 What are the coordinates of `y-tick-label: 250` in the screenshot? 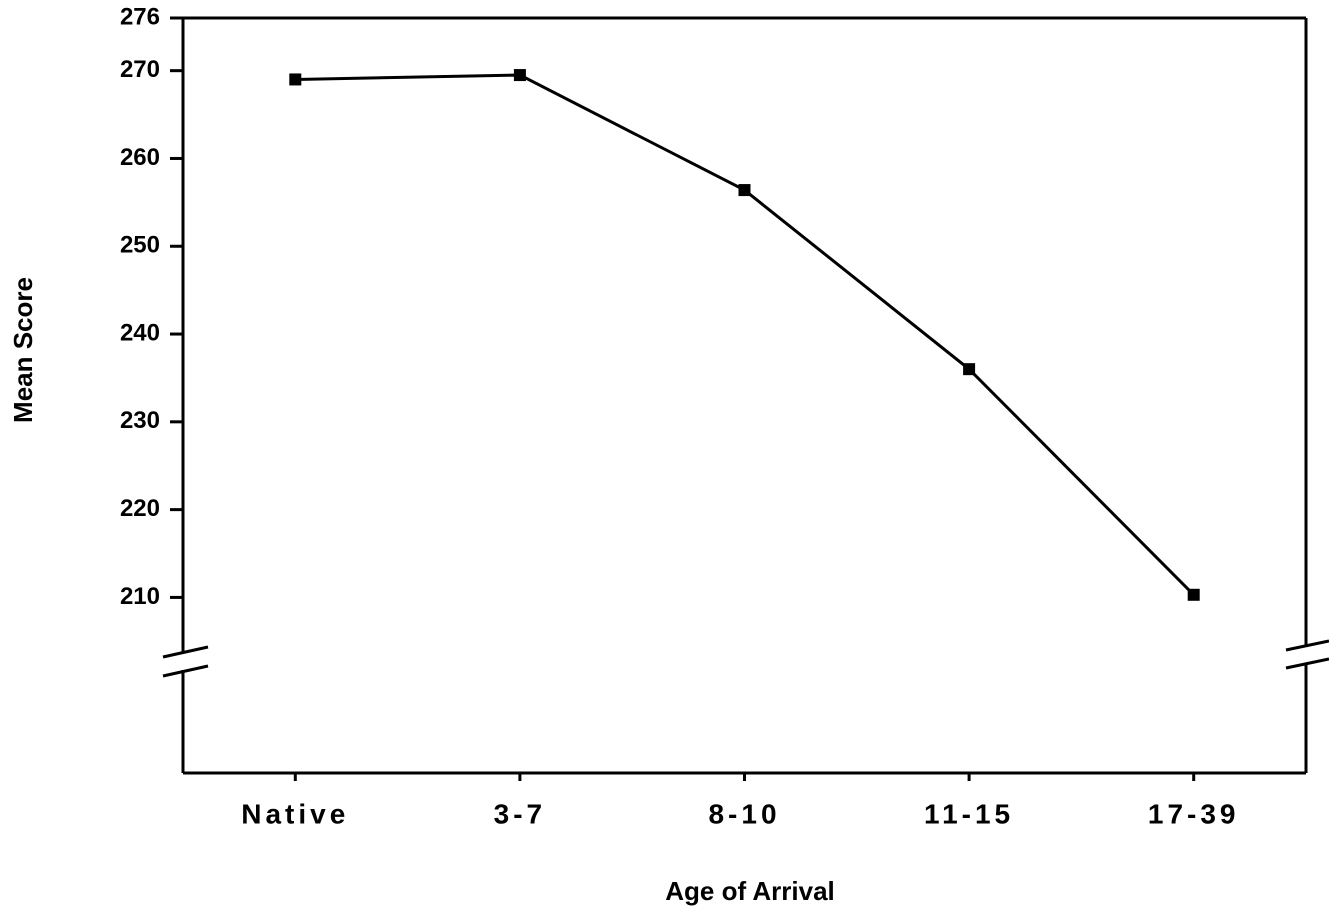 It's located at (140, 245).